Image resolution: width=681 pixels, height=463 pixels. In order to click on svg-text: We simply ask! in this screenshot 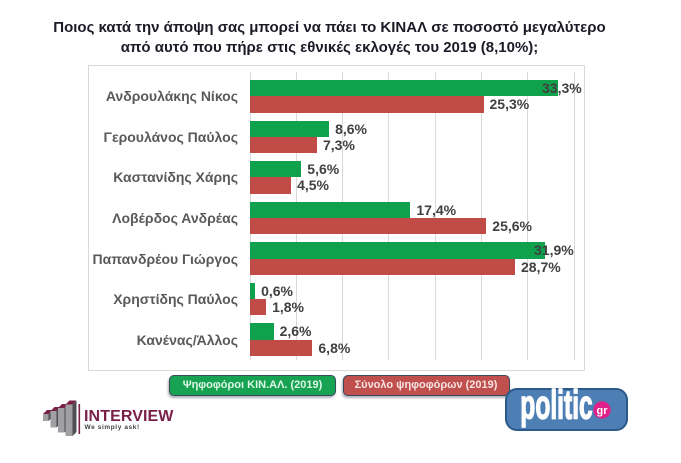, I will do `click(112, 427)`.